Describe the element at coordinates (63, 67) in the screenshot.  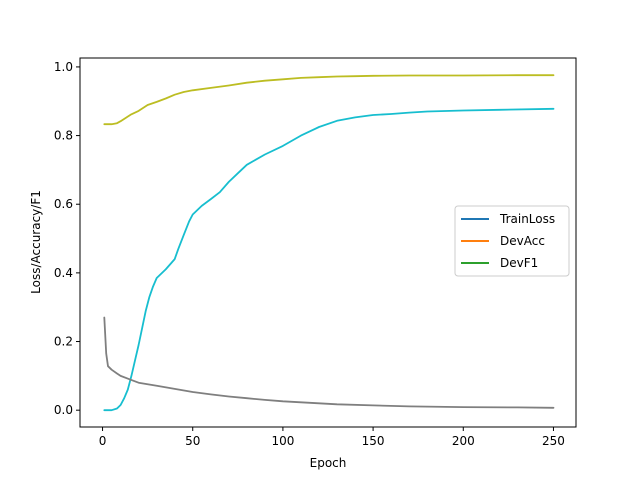
I see `y-tick-label: 1.0` at that location.